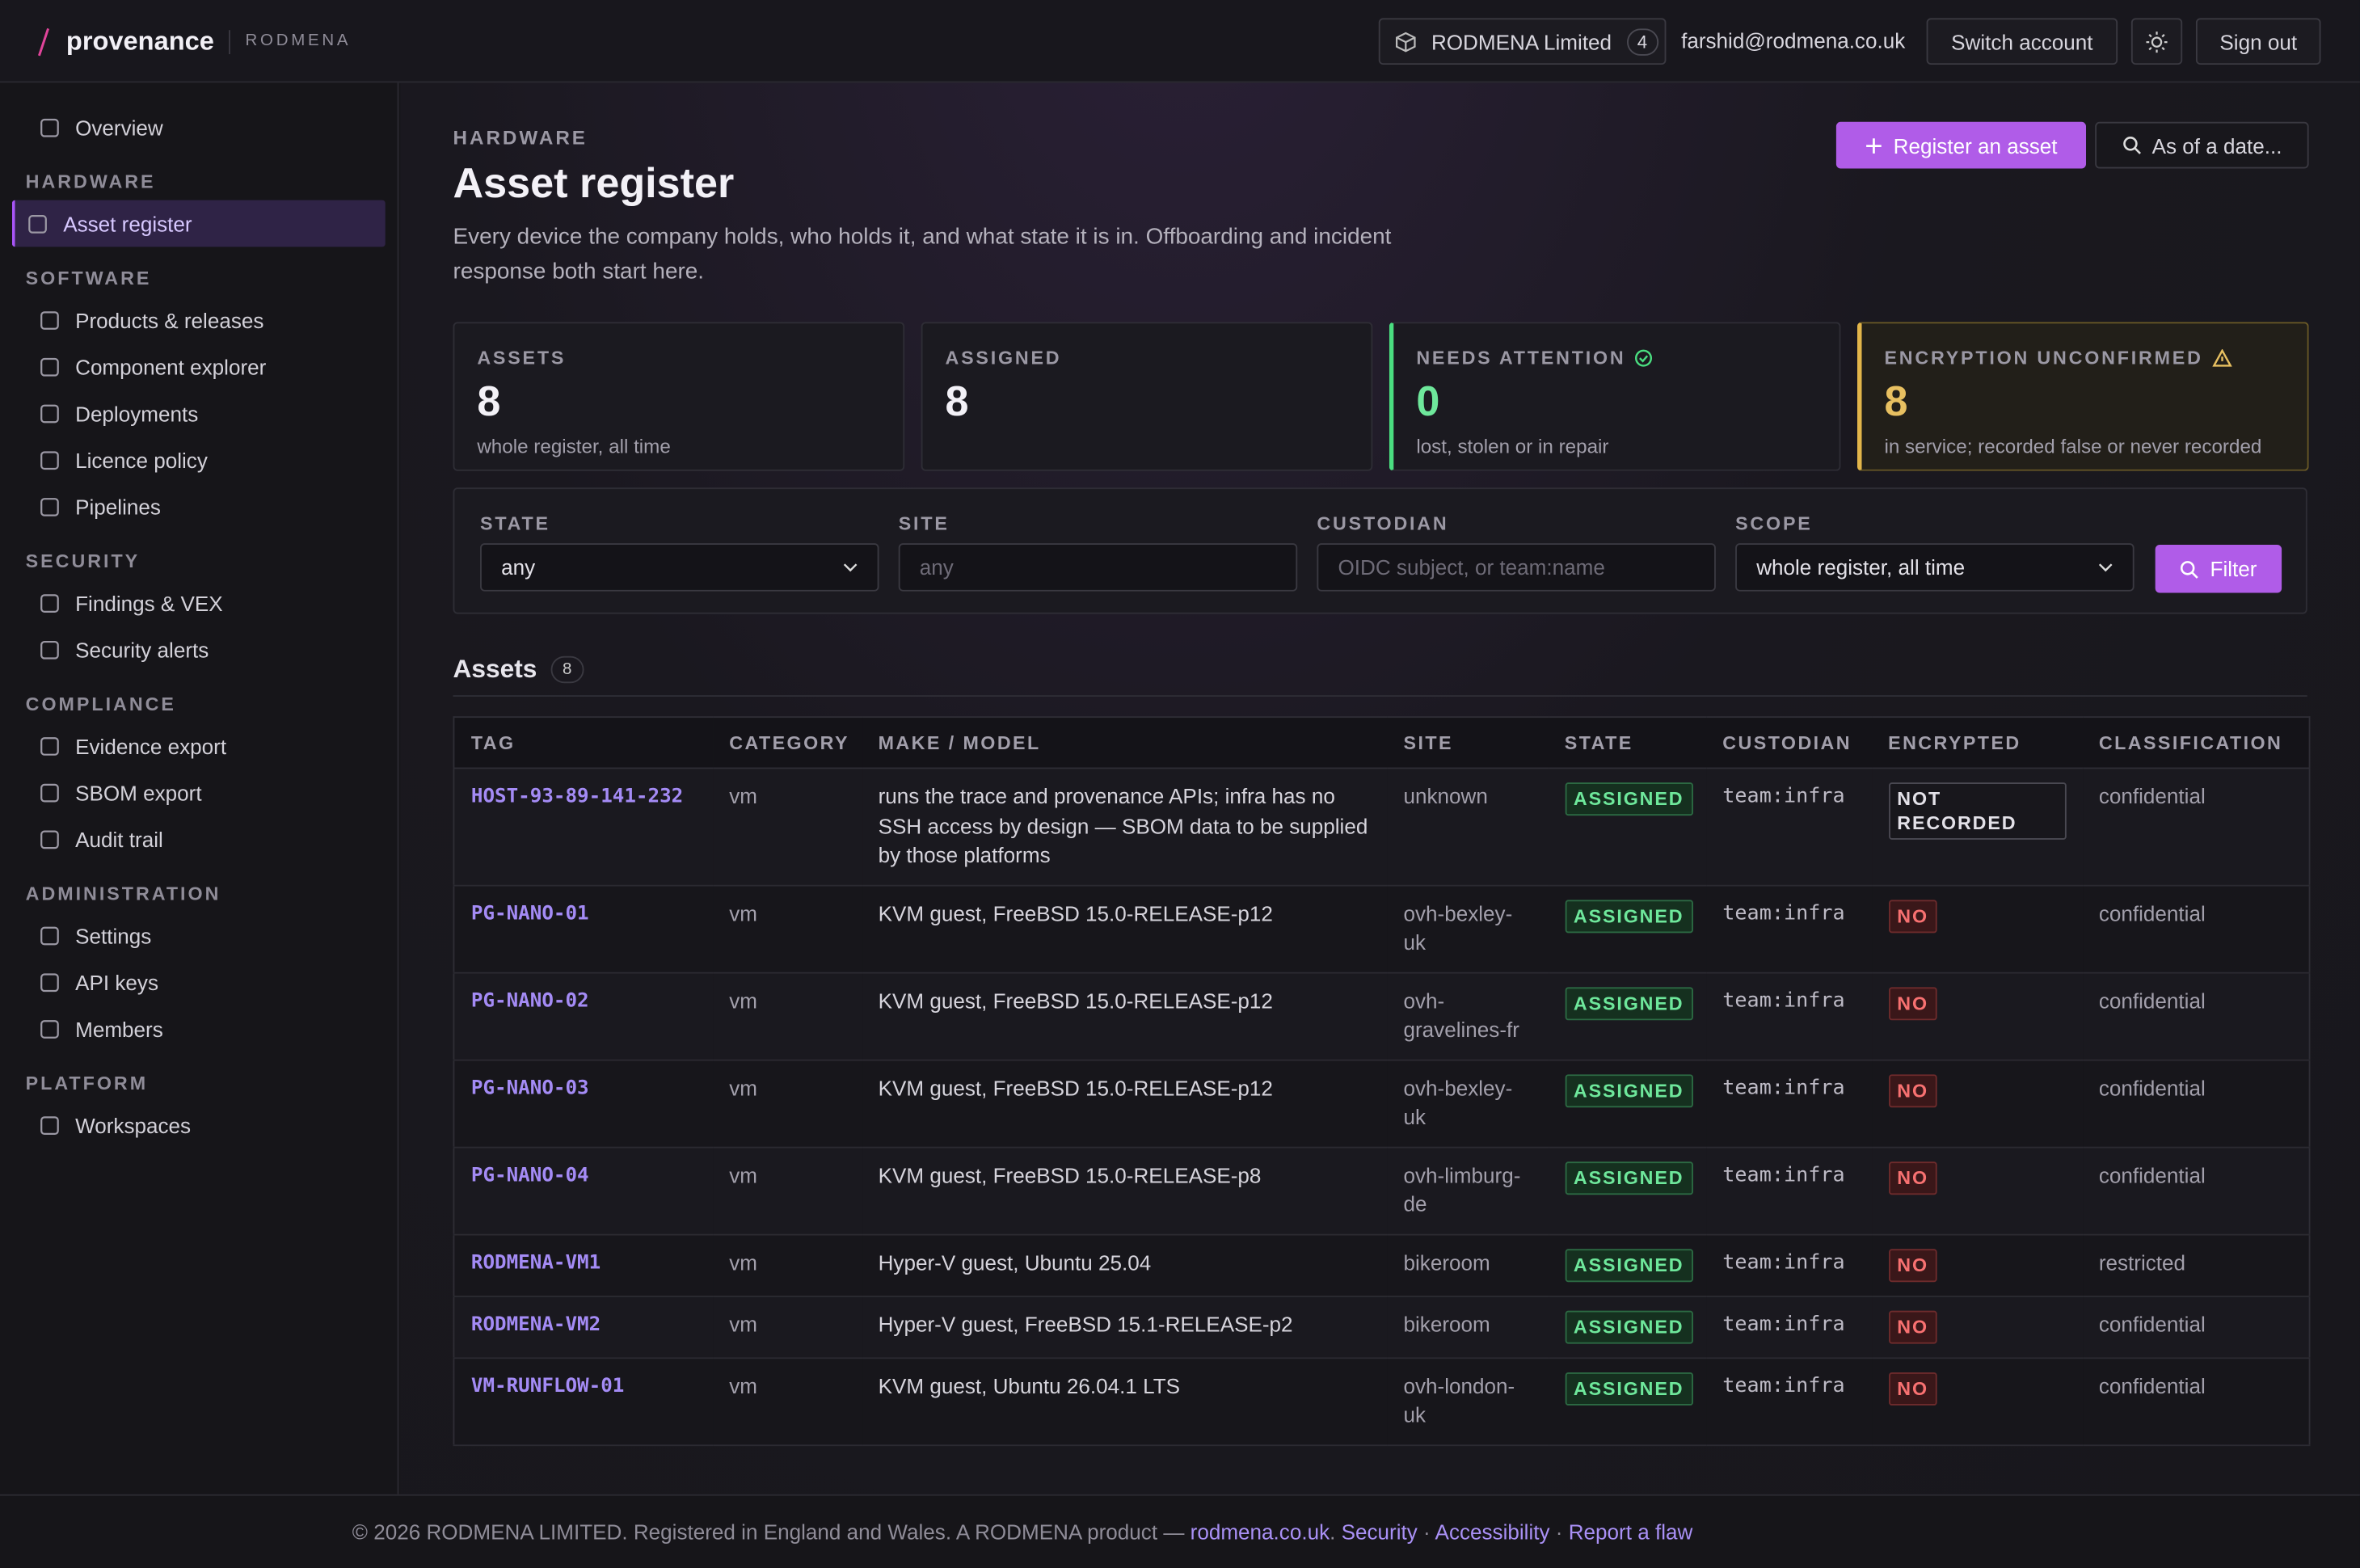 The height and width of the screenshot is (1568, 2360). Describe the element at coordinates (529, 913) in the screenshot. I see `asset-tag: PG-NANO-01` at that location.